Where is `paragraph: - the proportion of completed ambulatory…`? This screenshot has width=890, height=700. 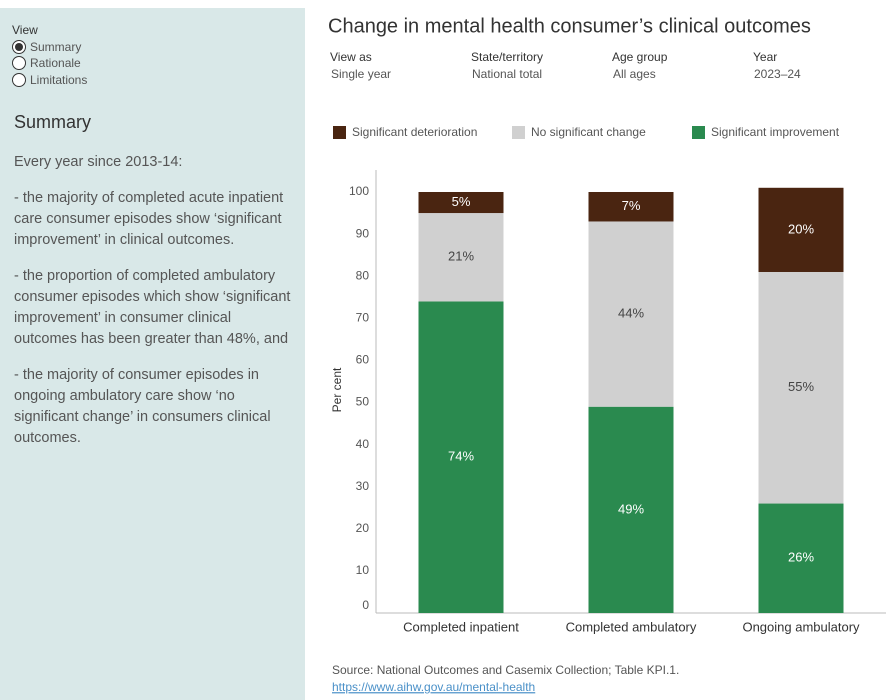
paragraph: - the proportion of completed ambulatory… is located at coordinates (152, 307).